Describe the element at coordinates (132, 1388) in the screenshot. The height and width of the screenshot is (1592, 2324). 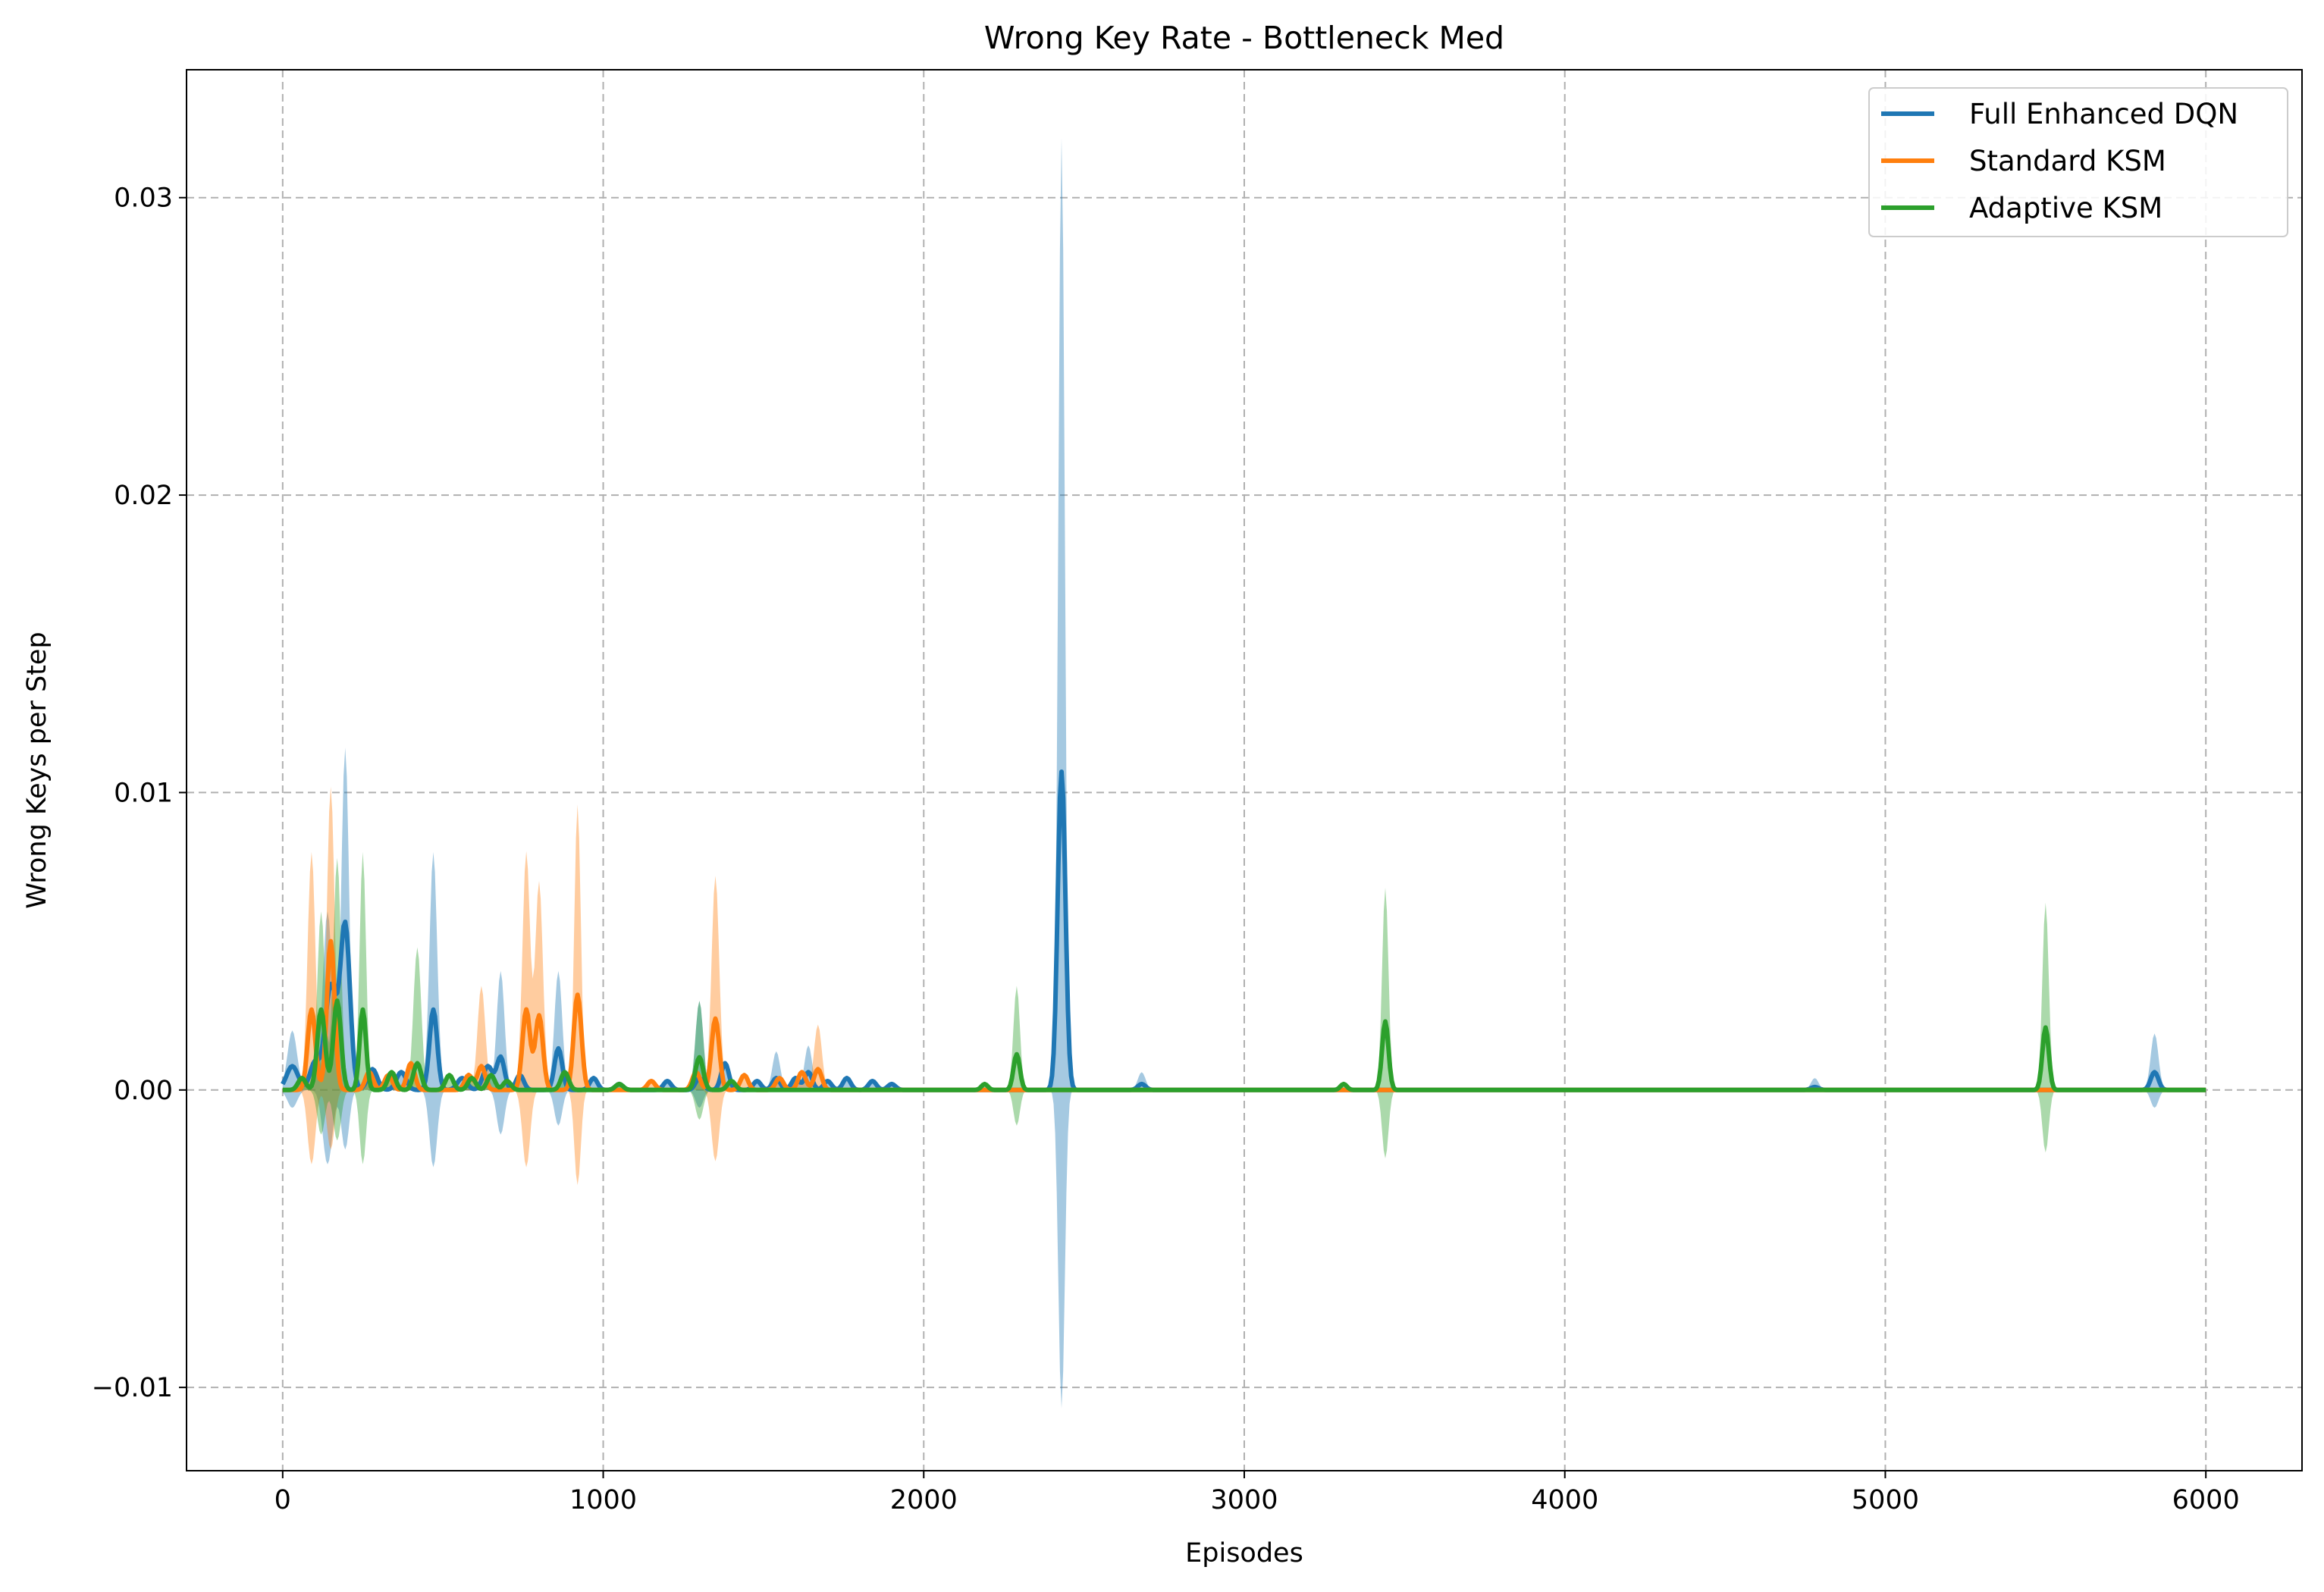
I see `y-tick-label: −0.01` at that location.